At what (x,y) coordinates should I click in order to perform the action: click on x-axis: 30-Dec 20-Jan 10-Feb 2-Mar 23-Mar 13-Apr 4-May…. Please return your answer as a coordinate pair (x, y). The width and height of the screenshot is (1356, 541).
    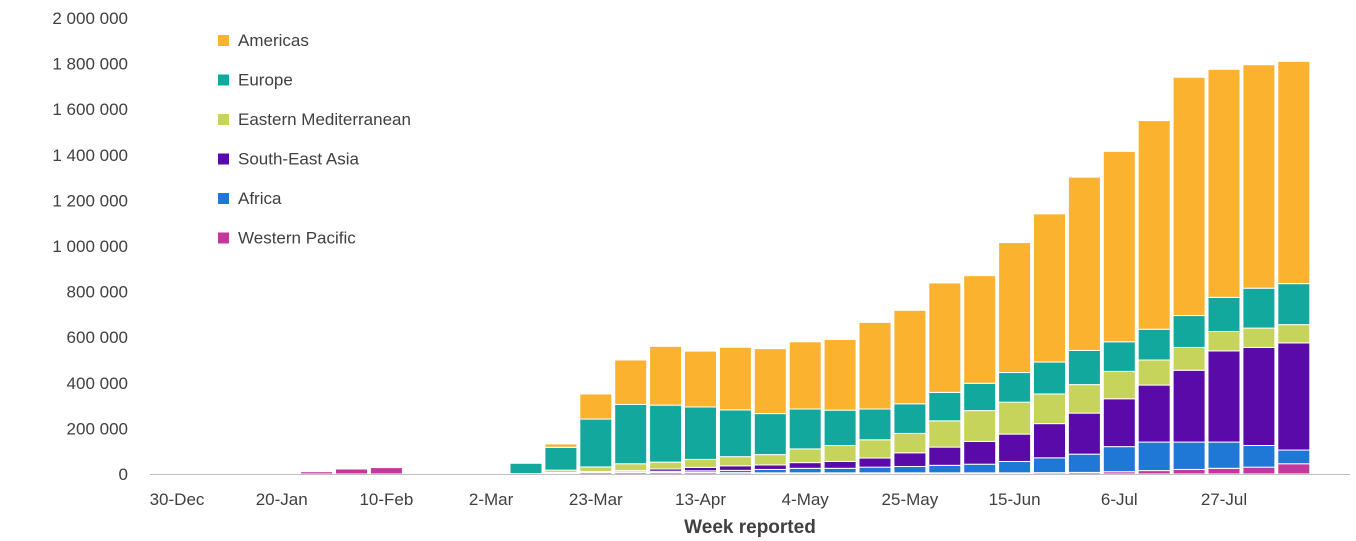
    Looking at the image, I should click on (750, 491).